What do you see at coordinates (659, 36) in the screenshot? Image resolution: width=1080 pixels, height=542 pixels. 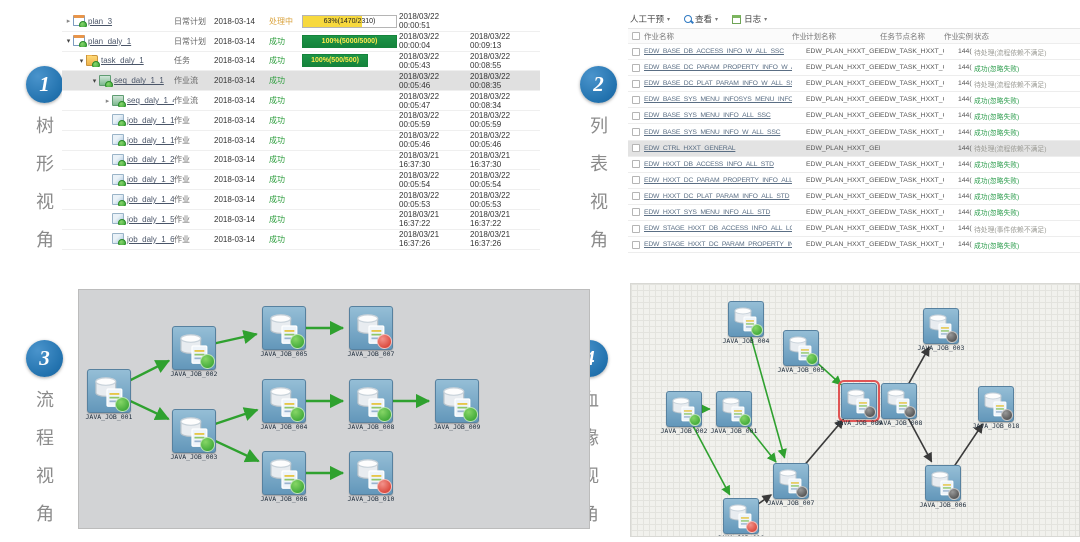 I see `column-header: 作业名称` at bounding box center [659, 36].